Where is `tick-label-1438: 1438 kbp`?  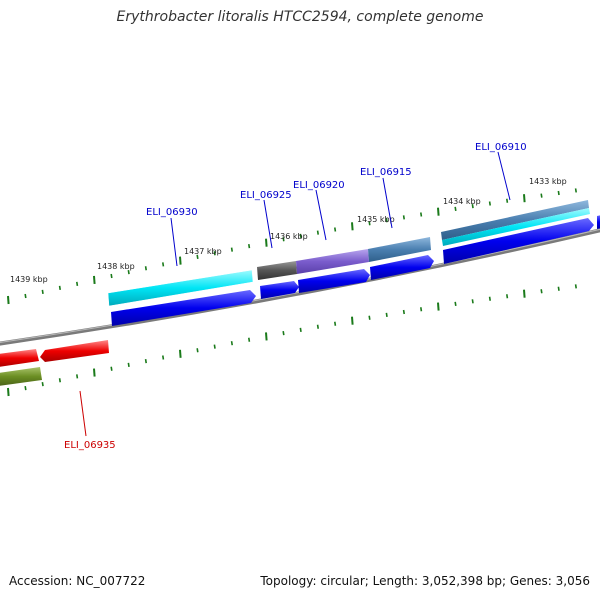
tick-label-1438: 1438 kbp is located at coordinates (116, 266).